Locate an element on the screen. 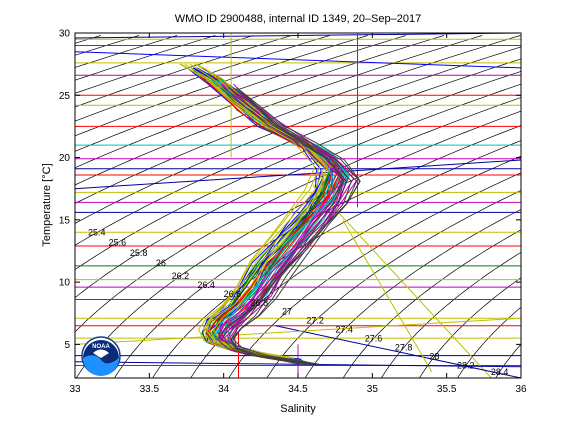  x-tick-label: 36 is located at coordinates (521, 389).